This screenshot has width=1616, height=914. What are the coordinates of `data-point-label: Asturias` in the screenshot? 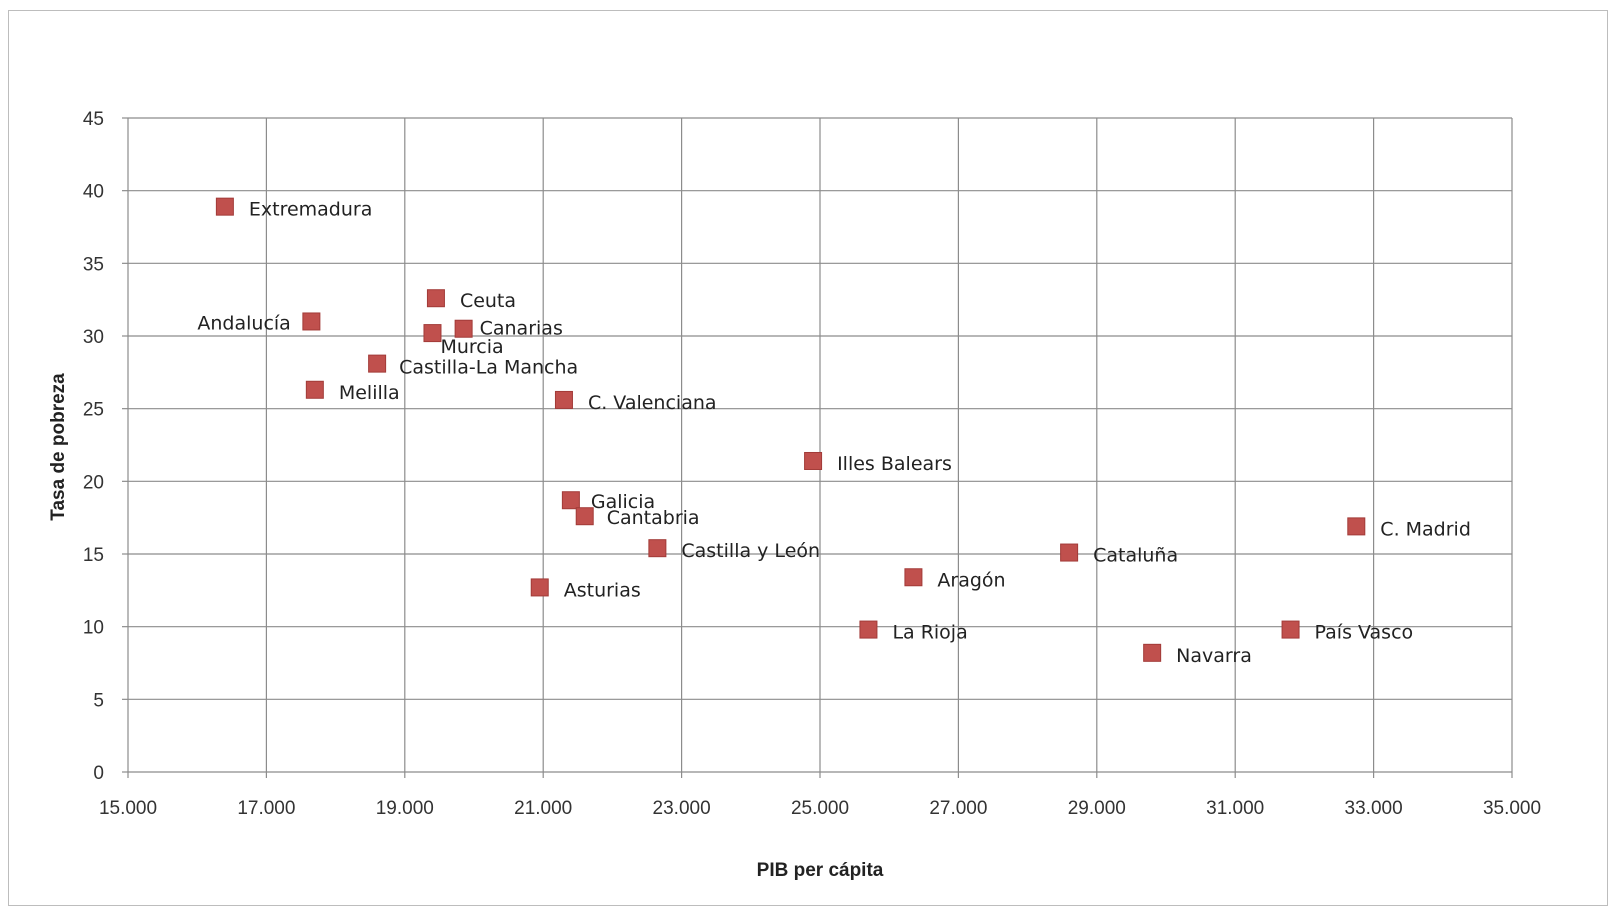 It's located at (602, 590).